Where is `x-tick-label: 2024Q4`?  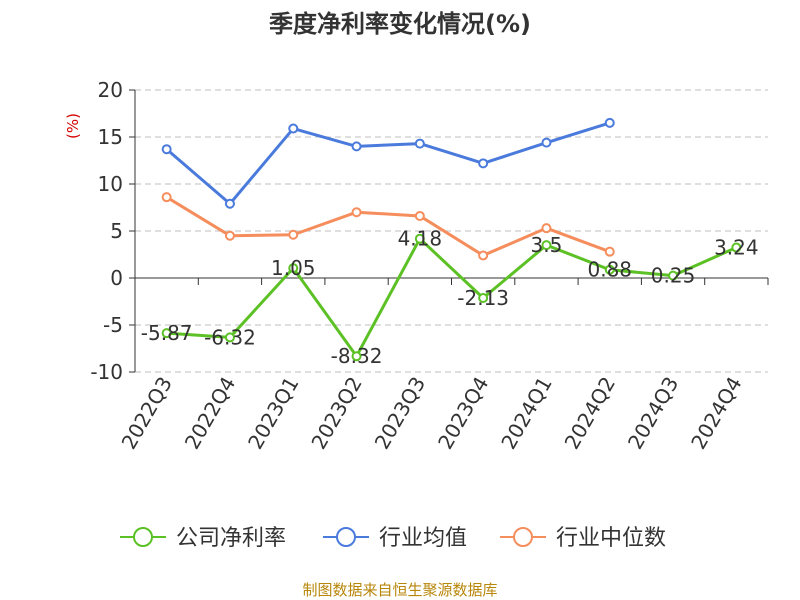 x-tick-label: 2024Q4 is located at coordinates (716, 413).